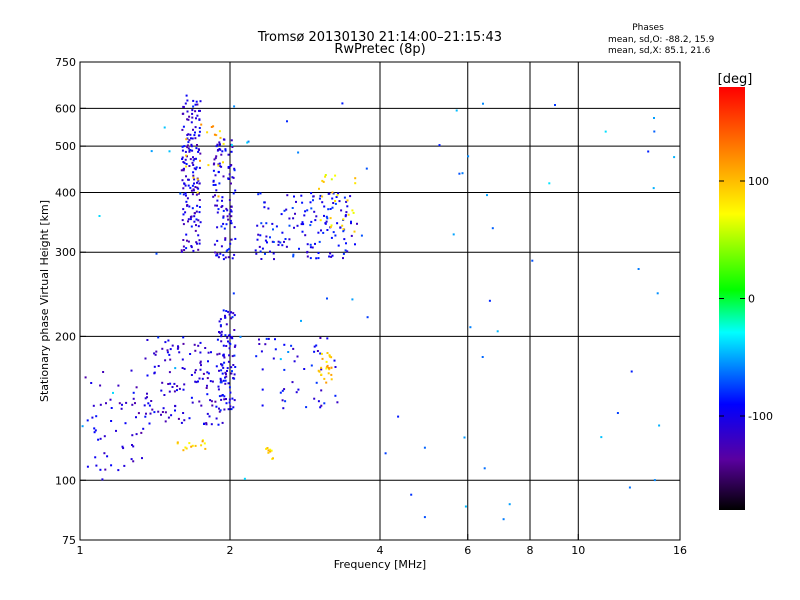 This screenshot has height=600, width=800. I want to click on x-axis-ticks: 1 2 4 6 8 10 16, so click(382, 545).